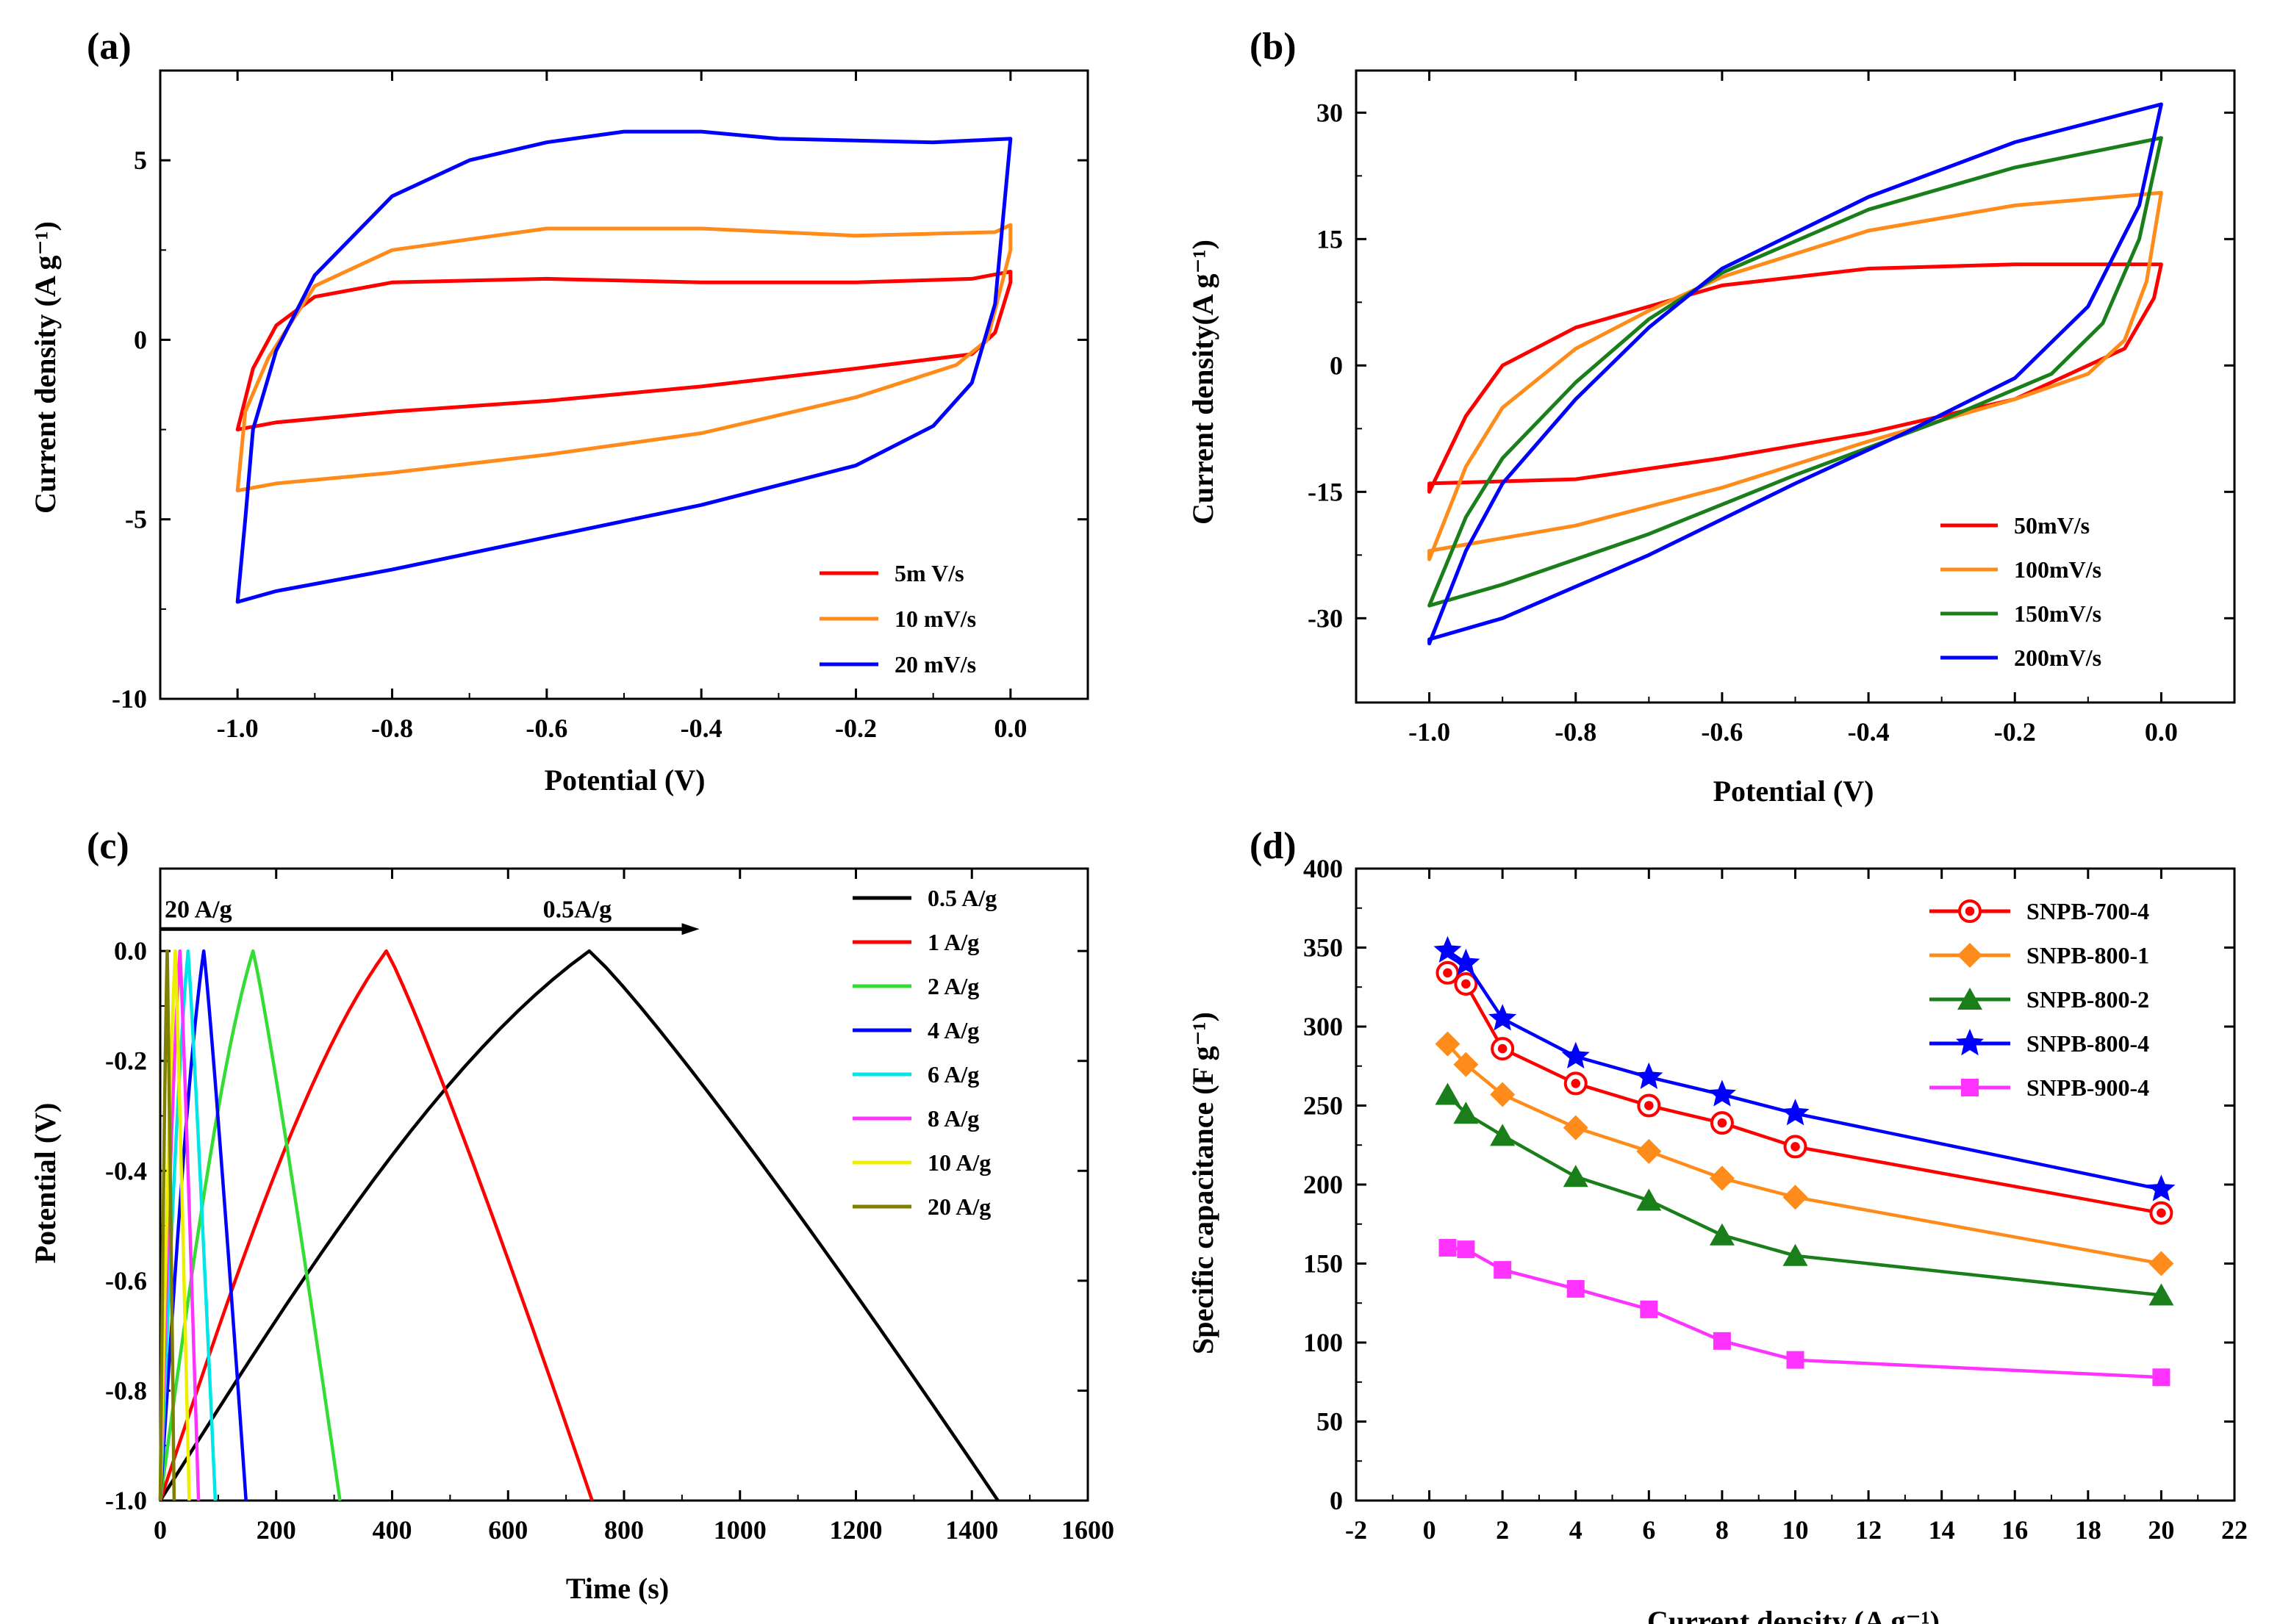 This screenshot has height=1624, width=2269. What do you see at coordinates (2052, 525) in the screenshot?
I see `legend-label-0: 50mV/s` at bounding box center [2052, 525].